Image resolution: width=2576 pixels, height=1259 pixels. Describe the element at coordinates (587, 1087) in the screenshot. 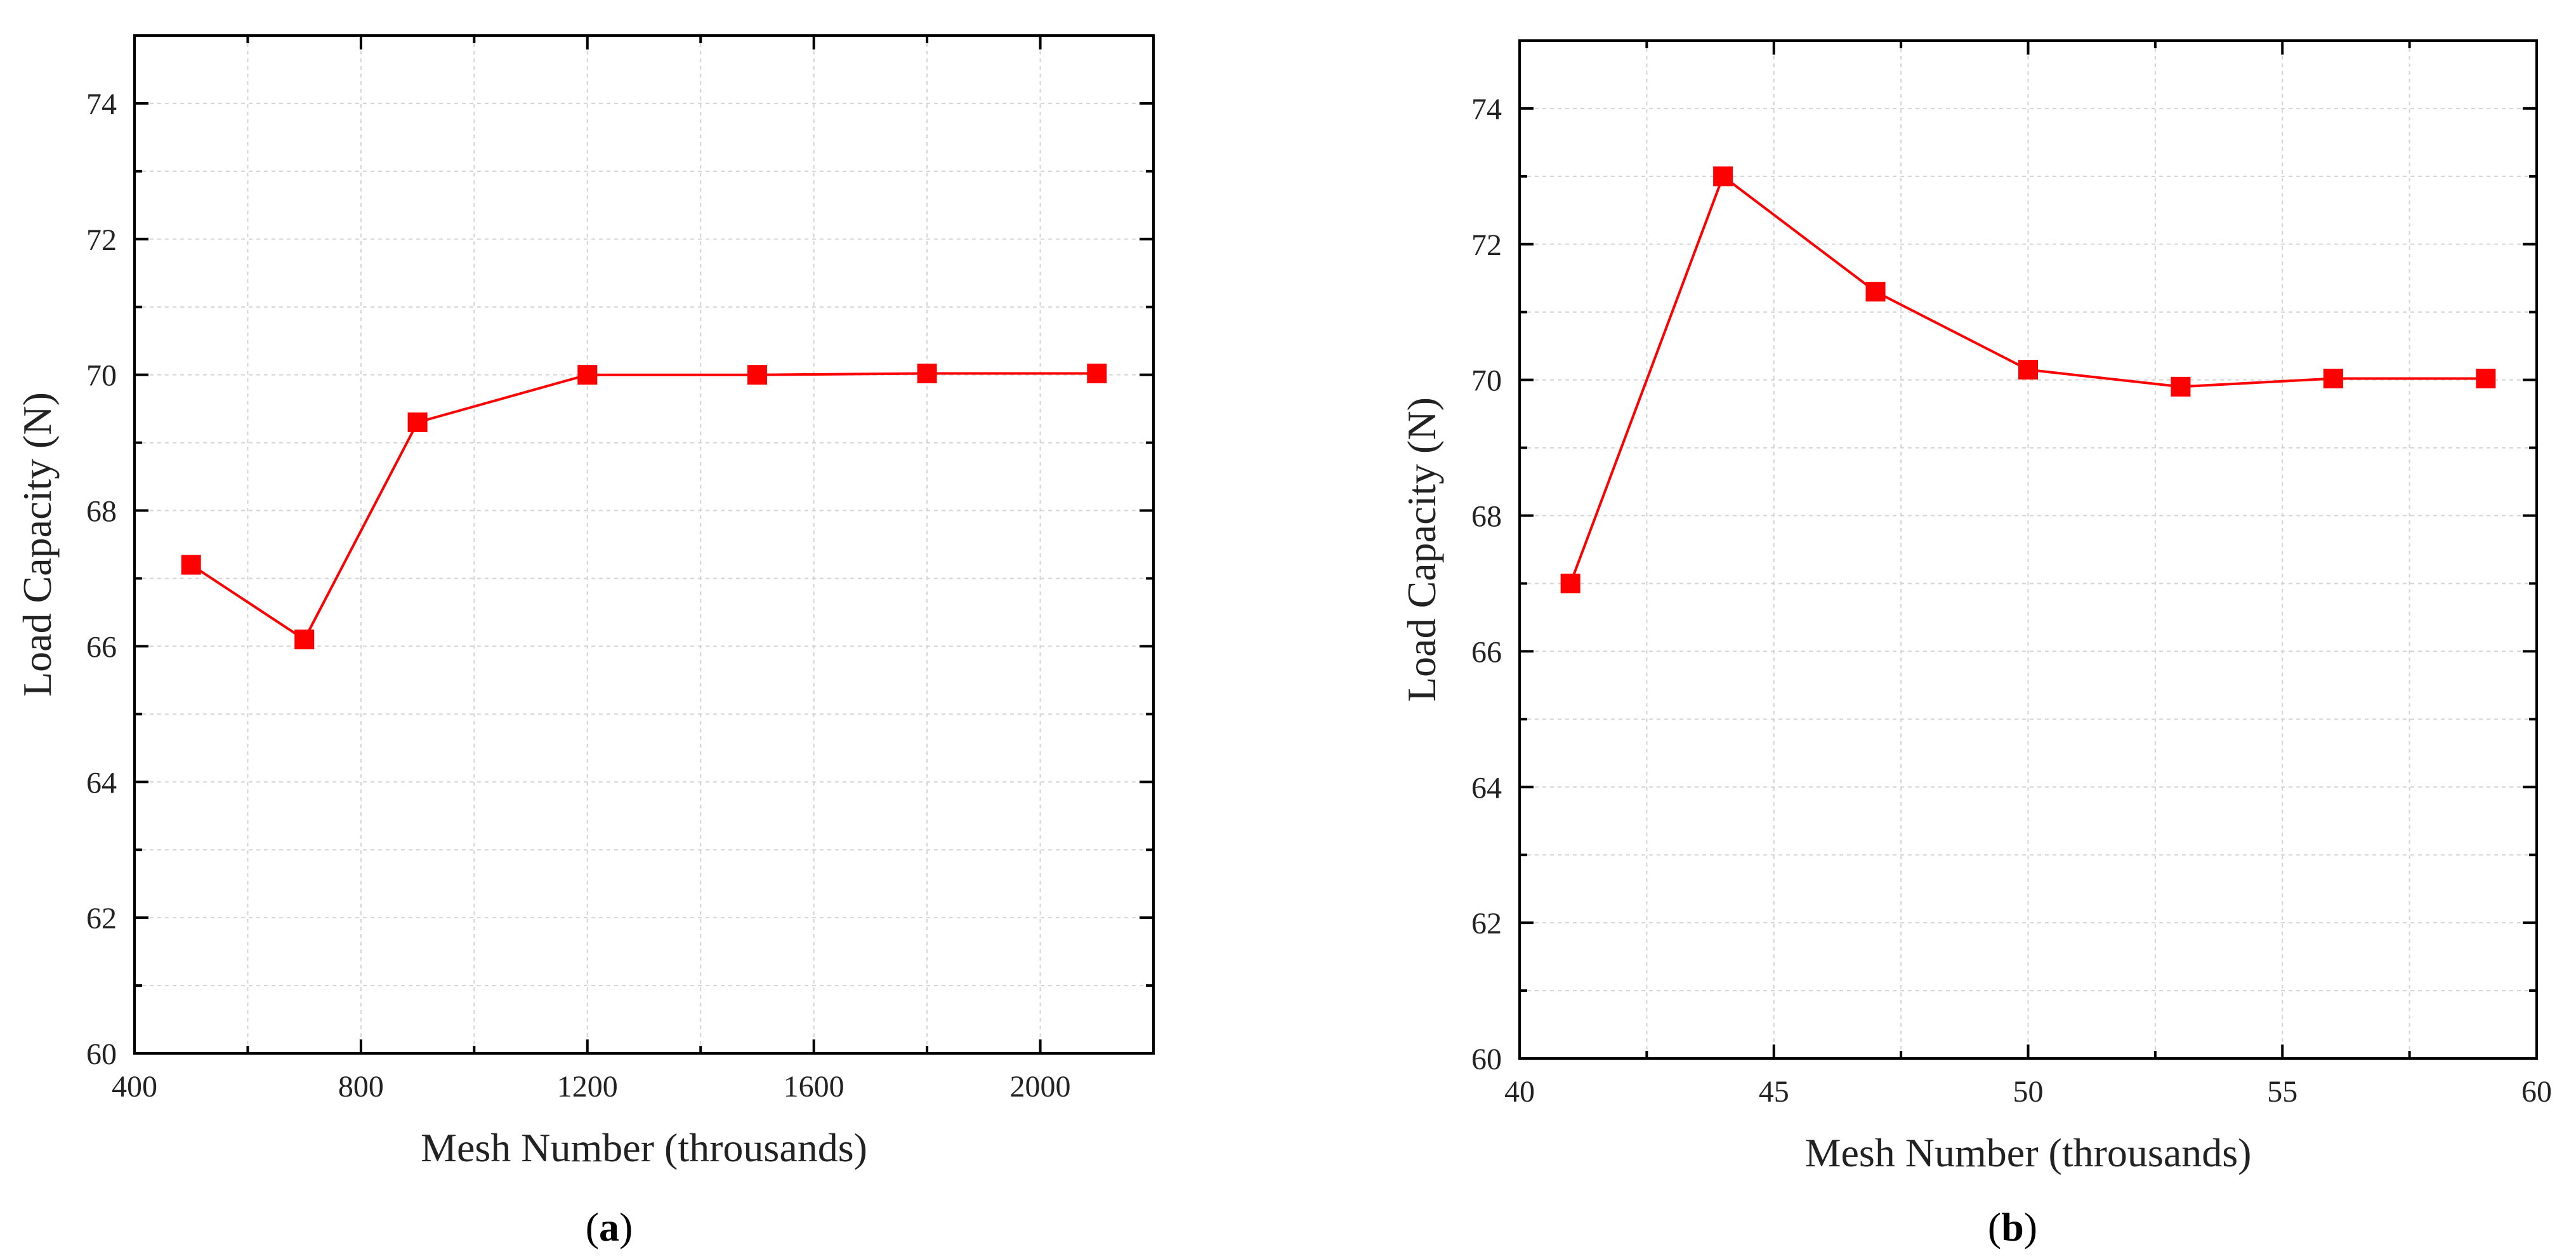

I see `x-tick-label: 1200` at that location.